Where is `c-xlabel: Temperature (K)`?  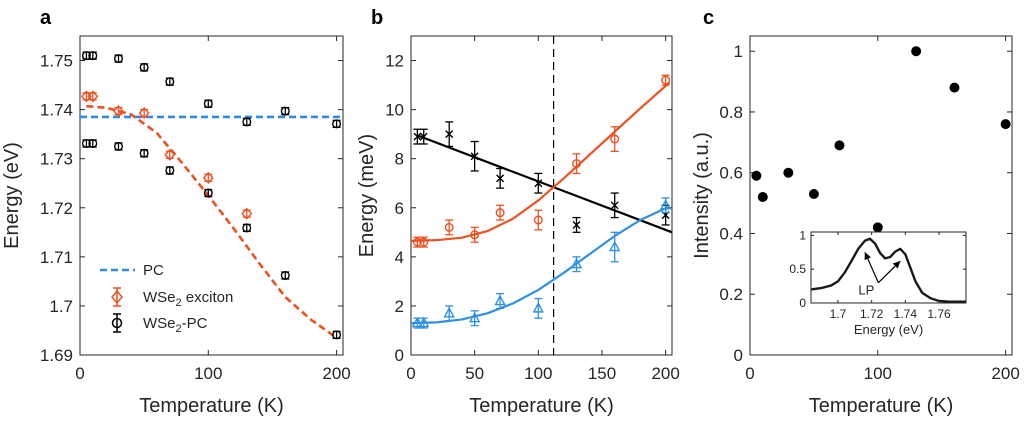
c-xlabel: Temperature (K) is located at coordinates (881, 406).